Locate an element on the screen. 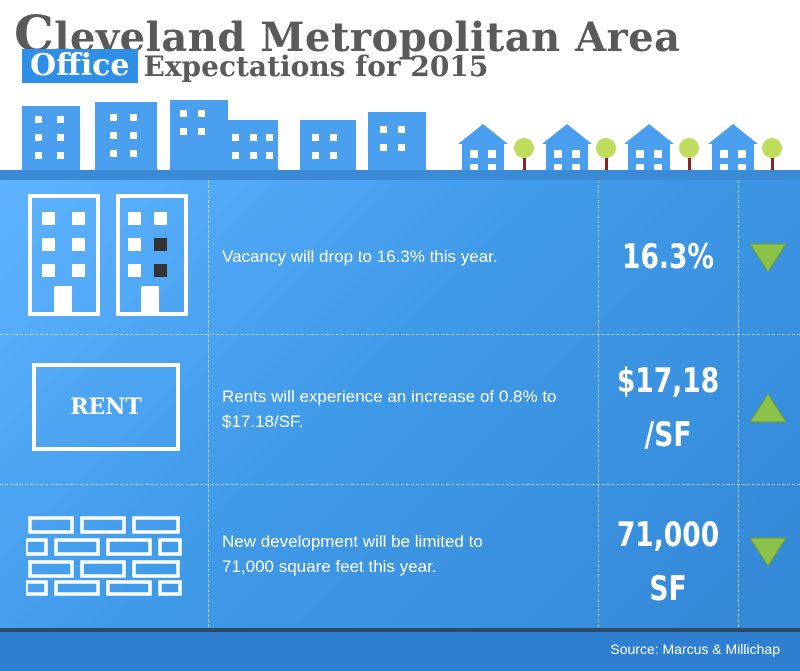 The width and height of the screenshot is (800, 671). trend-up-icon is located at coordinates (768, 408).